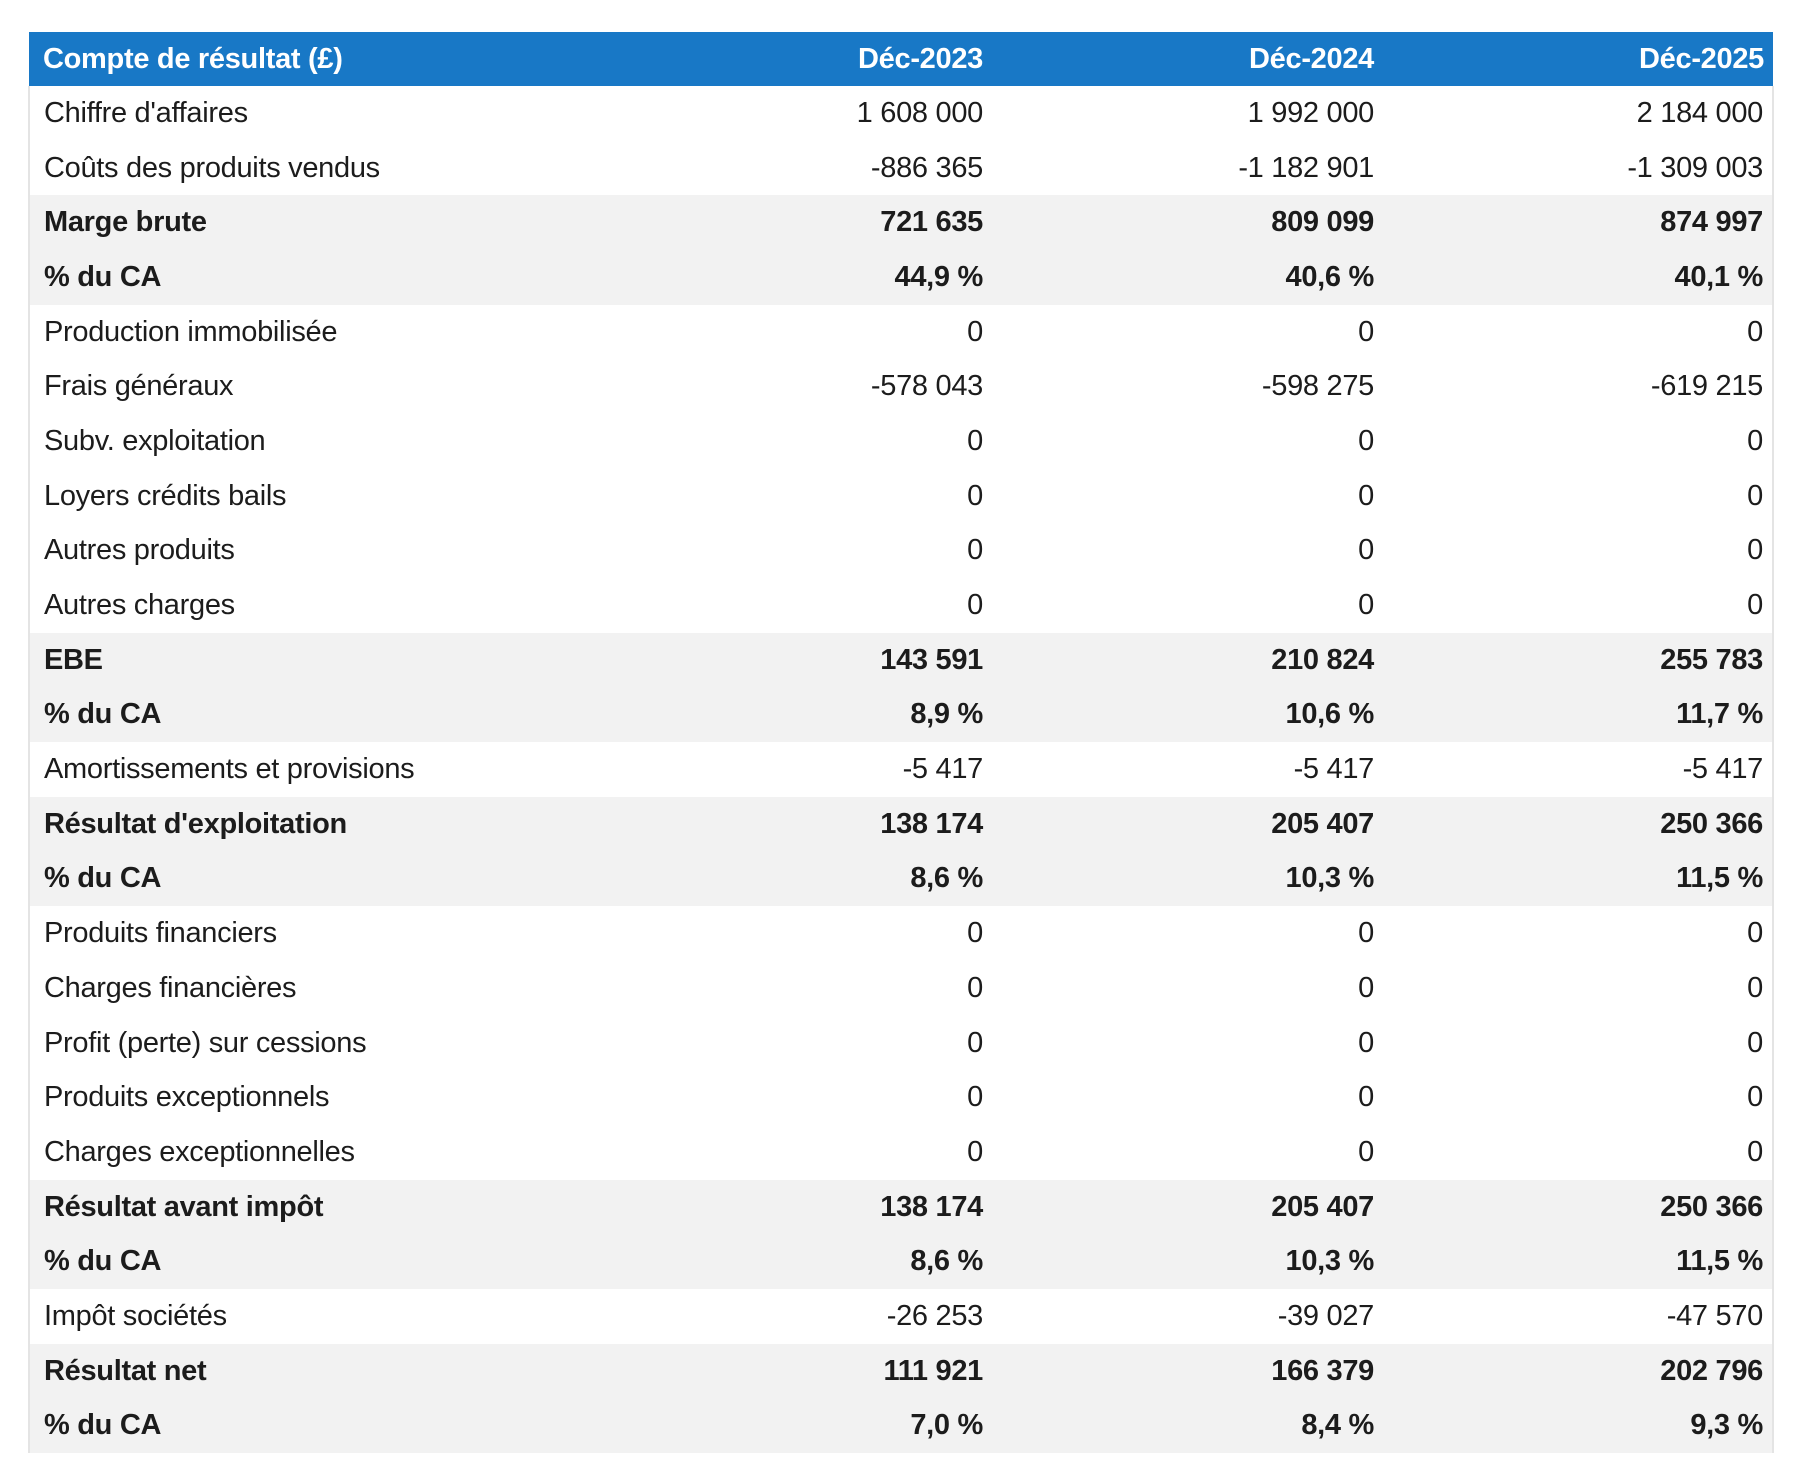 Image resolution: width=1800 pixels, height=1480 pixels. What do you see at coordinates (310, 1043) in the screenshot?
I see `row-label: Profit (perte) sur cessions` at bounding box center [310, 1043].